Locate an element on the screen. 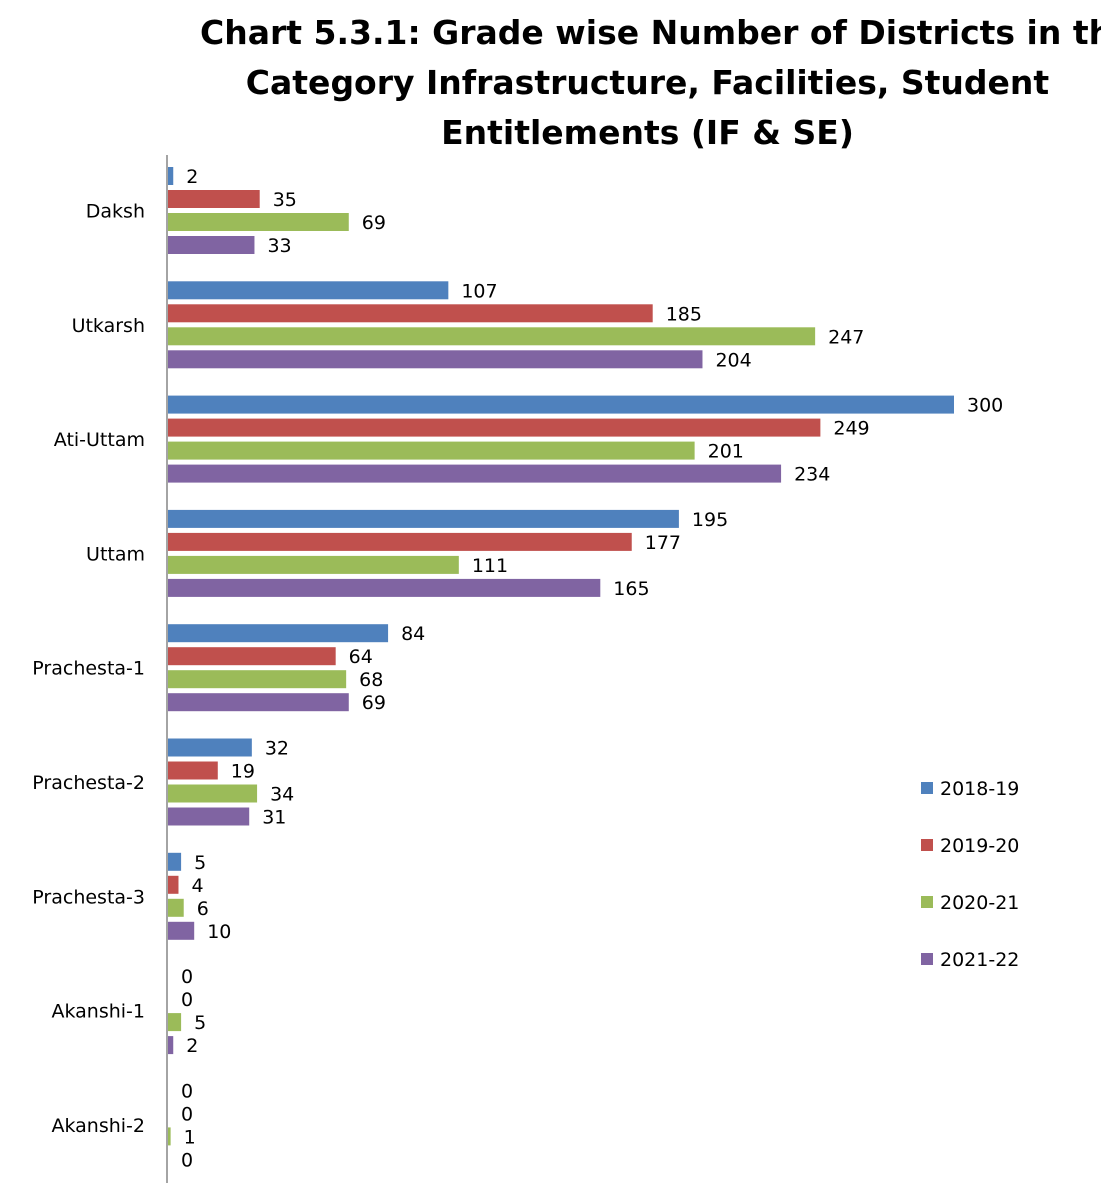 This screenshot has width=1101, height=1203. data-label-prachesta-3-2018-19: 5 is located at coordinates (200, 863).